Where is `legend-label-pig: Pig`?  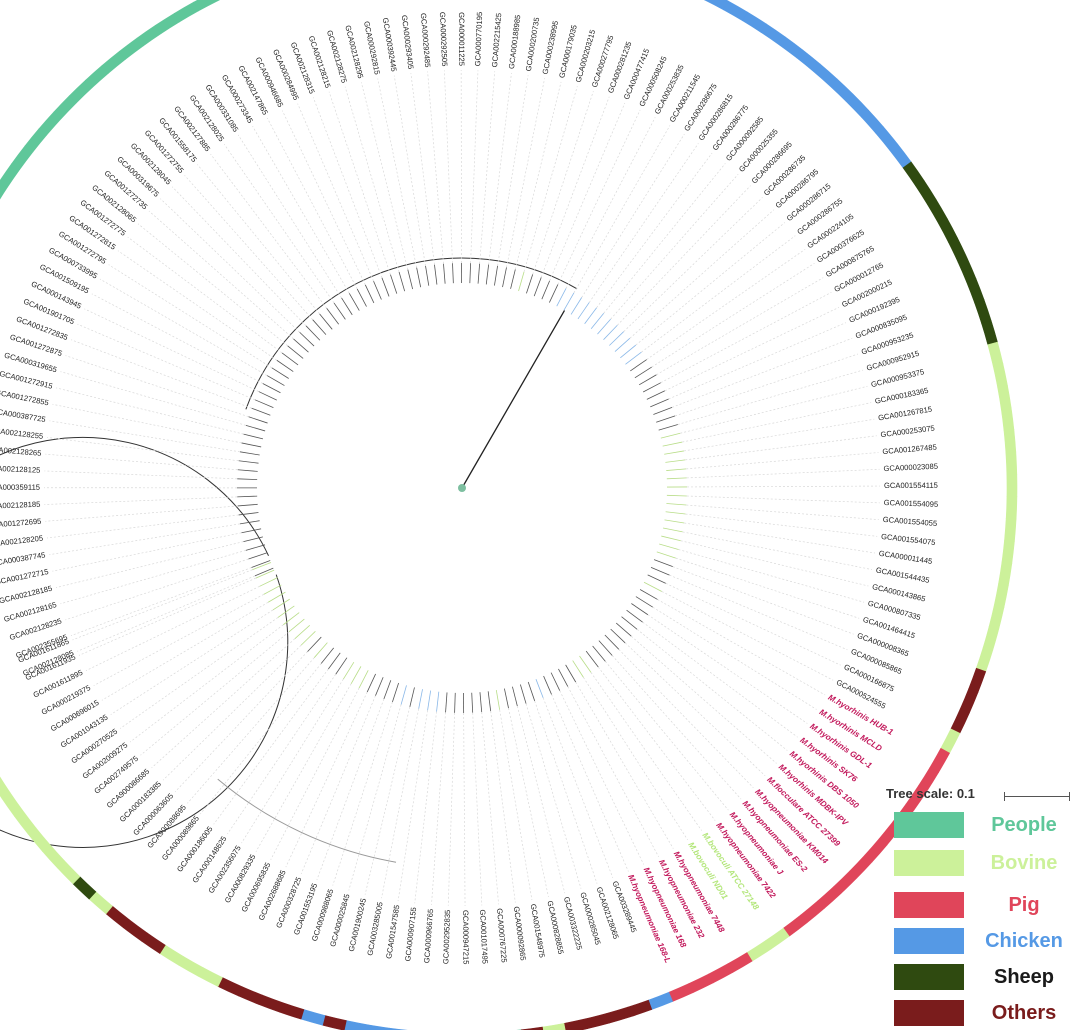
legend-label-pig: Pig is located at coordinates (1024, 905).